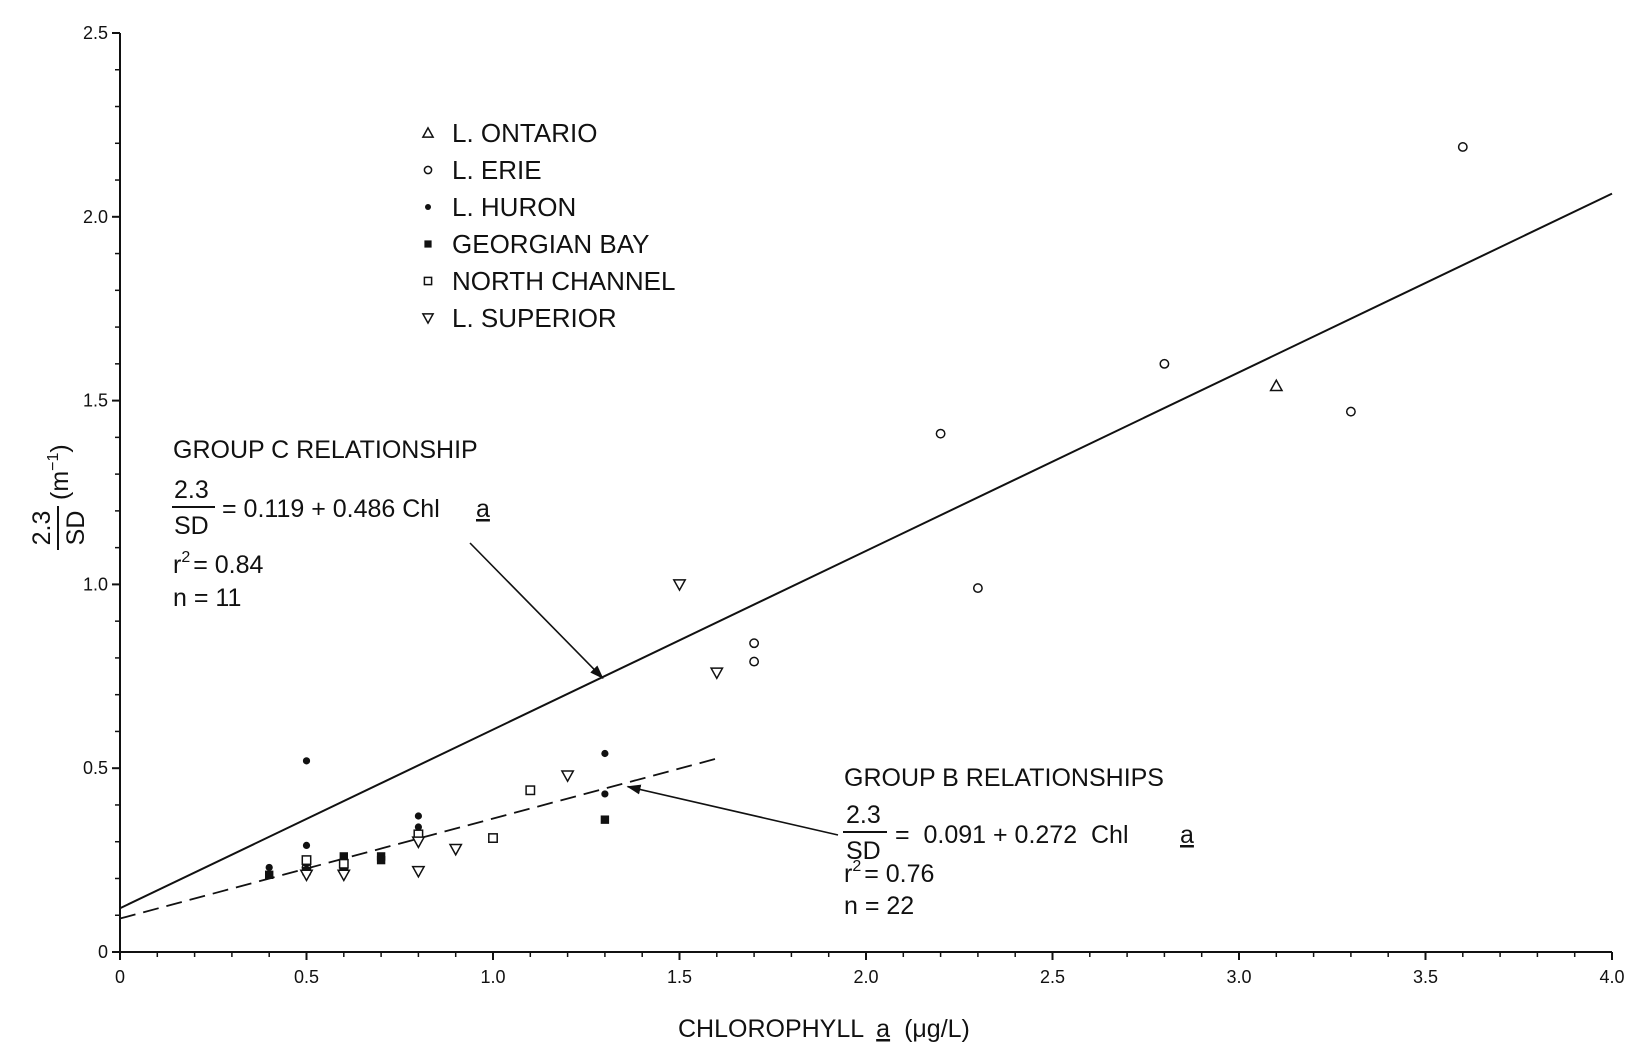 The height and width of the screenshot is (1052, 1635). Describe the element at coordinates (101, 492) in the screenshot. I see `y-axis-ticks: 0 0.5 1.0 1.5 2.0 2.5` at that location.